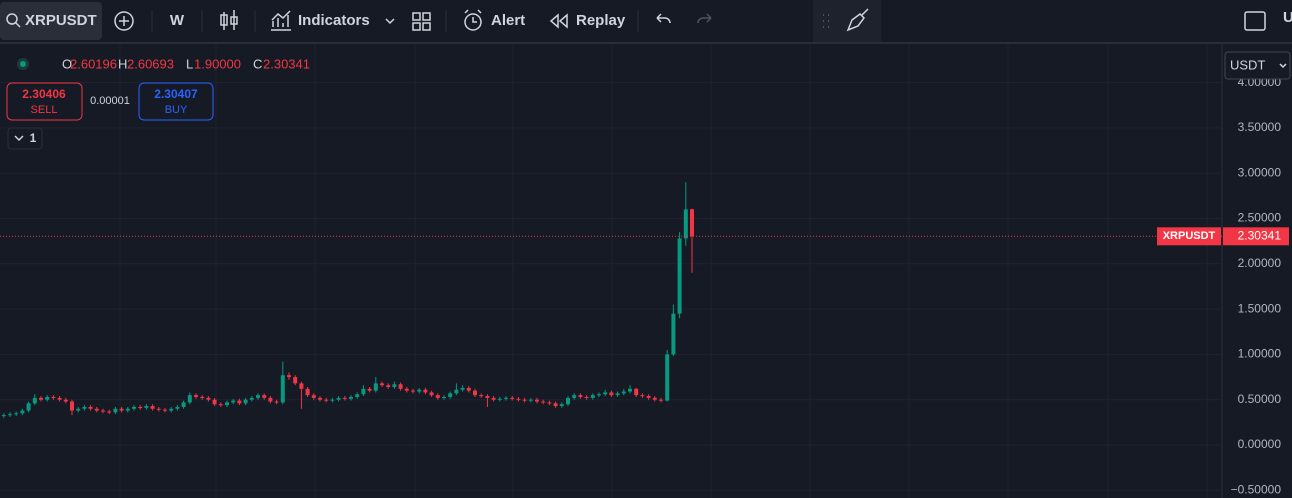 The width and height of the screenshot is (1292, 498). What do you see at coordinates (421, 21) in the screenshot?
I see `layouts-button` at bounding box center [421, 21].